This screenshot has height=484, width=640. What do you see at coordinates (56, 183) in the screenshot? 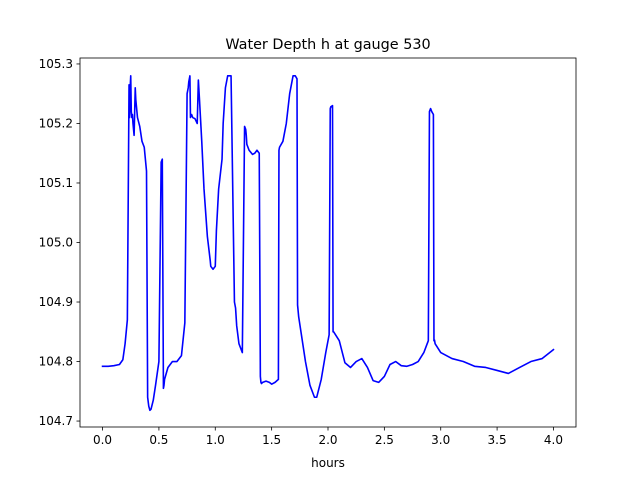
I see `y-tick-label: 105.1` at bounding box center [56, 183].